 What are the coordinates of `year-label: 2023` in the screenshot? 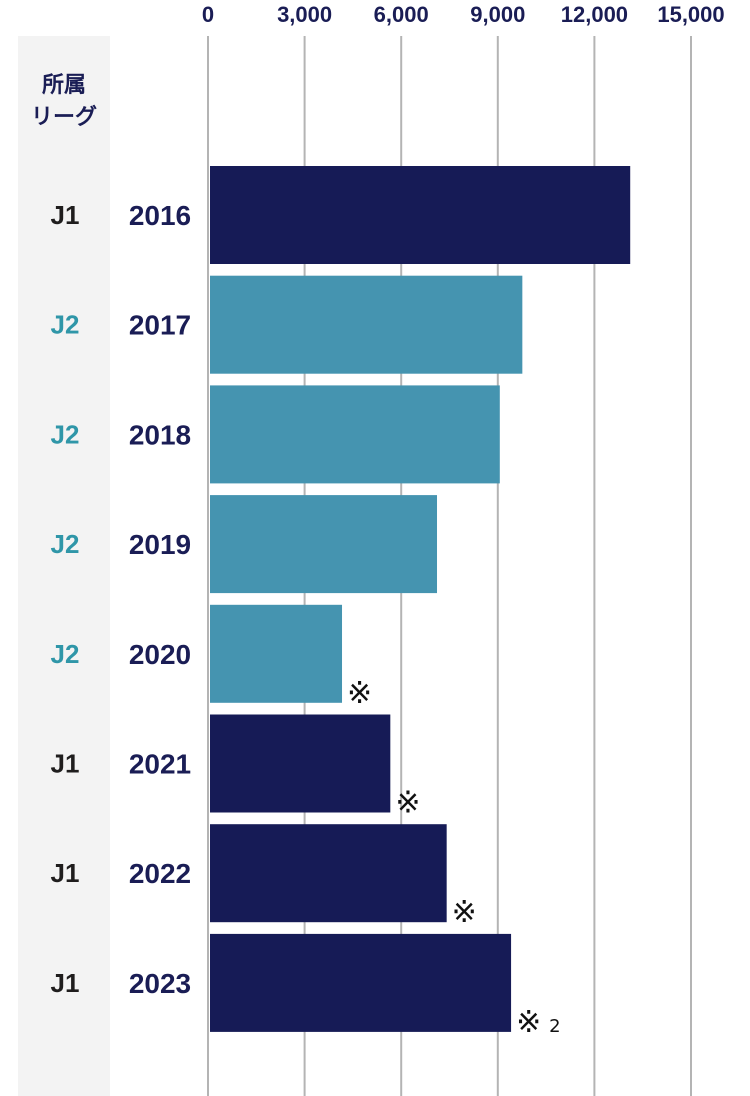 It's located at (160, 983).